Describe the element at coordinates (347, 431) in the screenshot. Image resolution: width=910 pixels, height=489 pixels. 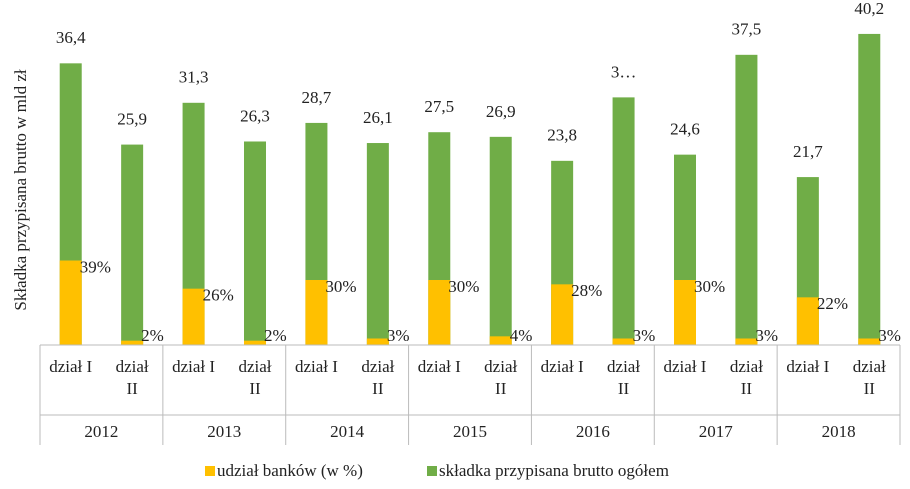
I see `group-label: 2014` at that location.